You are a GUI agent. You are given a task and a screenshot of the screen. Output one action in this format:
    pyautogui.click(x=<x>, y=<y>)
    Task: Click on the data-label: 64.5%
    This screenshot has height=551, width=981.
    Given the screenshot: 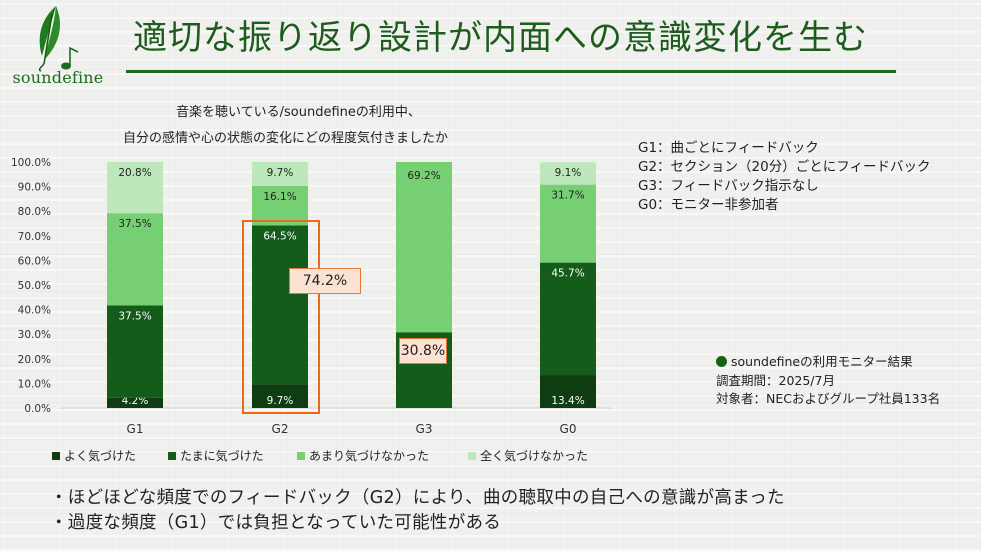 What is the action you would take?
    pyautogui.click(x=279, y=236)
    